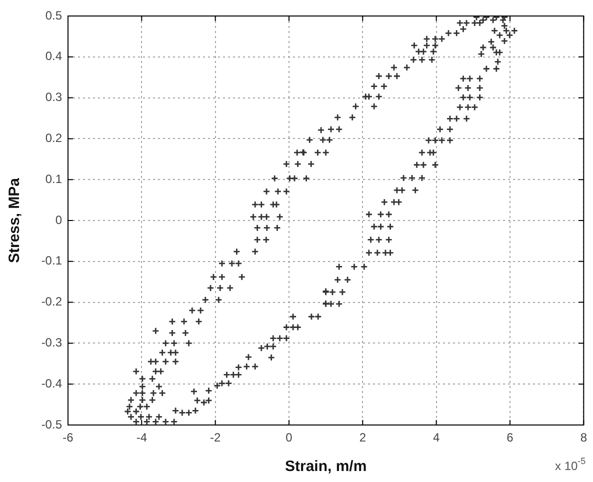 This screenshot has height=482, width=593. Describe the element at coordinates (584, 437) in the screenshot. I see `x-tick-label: 8` at that location.